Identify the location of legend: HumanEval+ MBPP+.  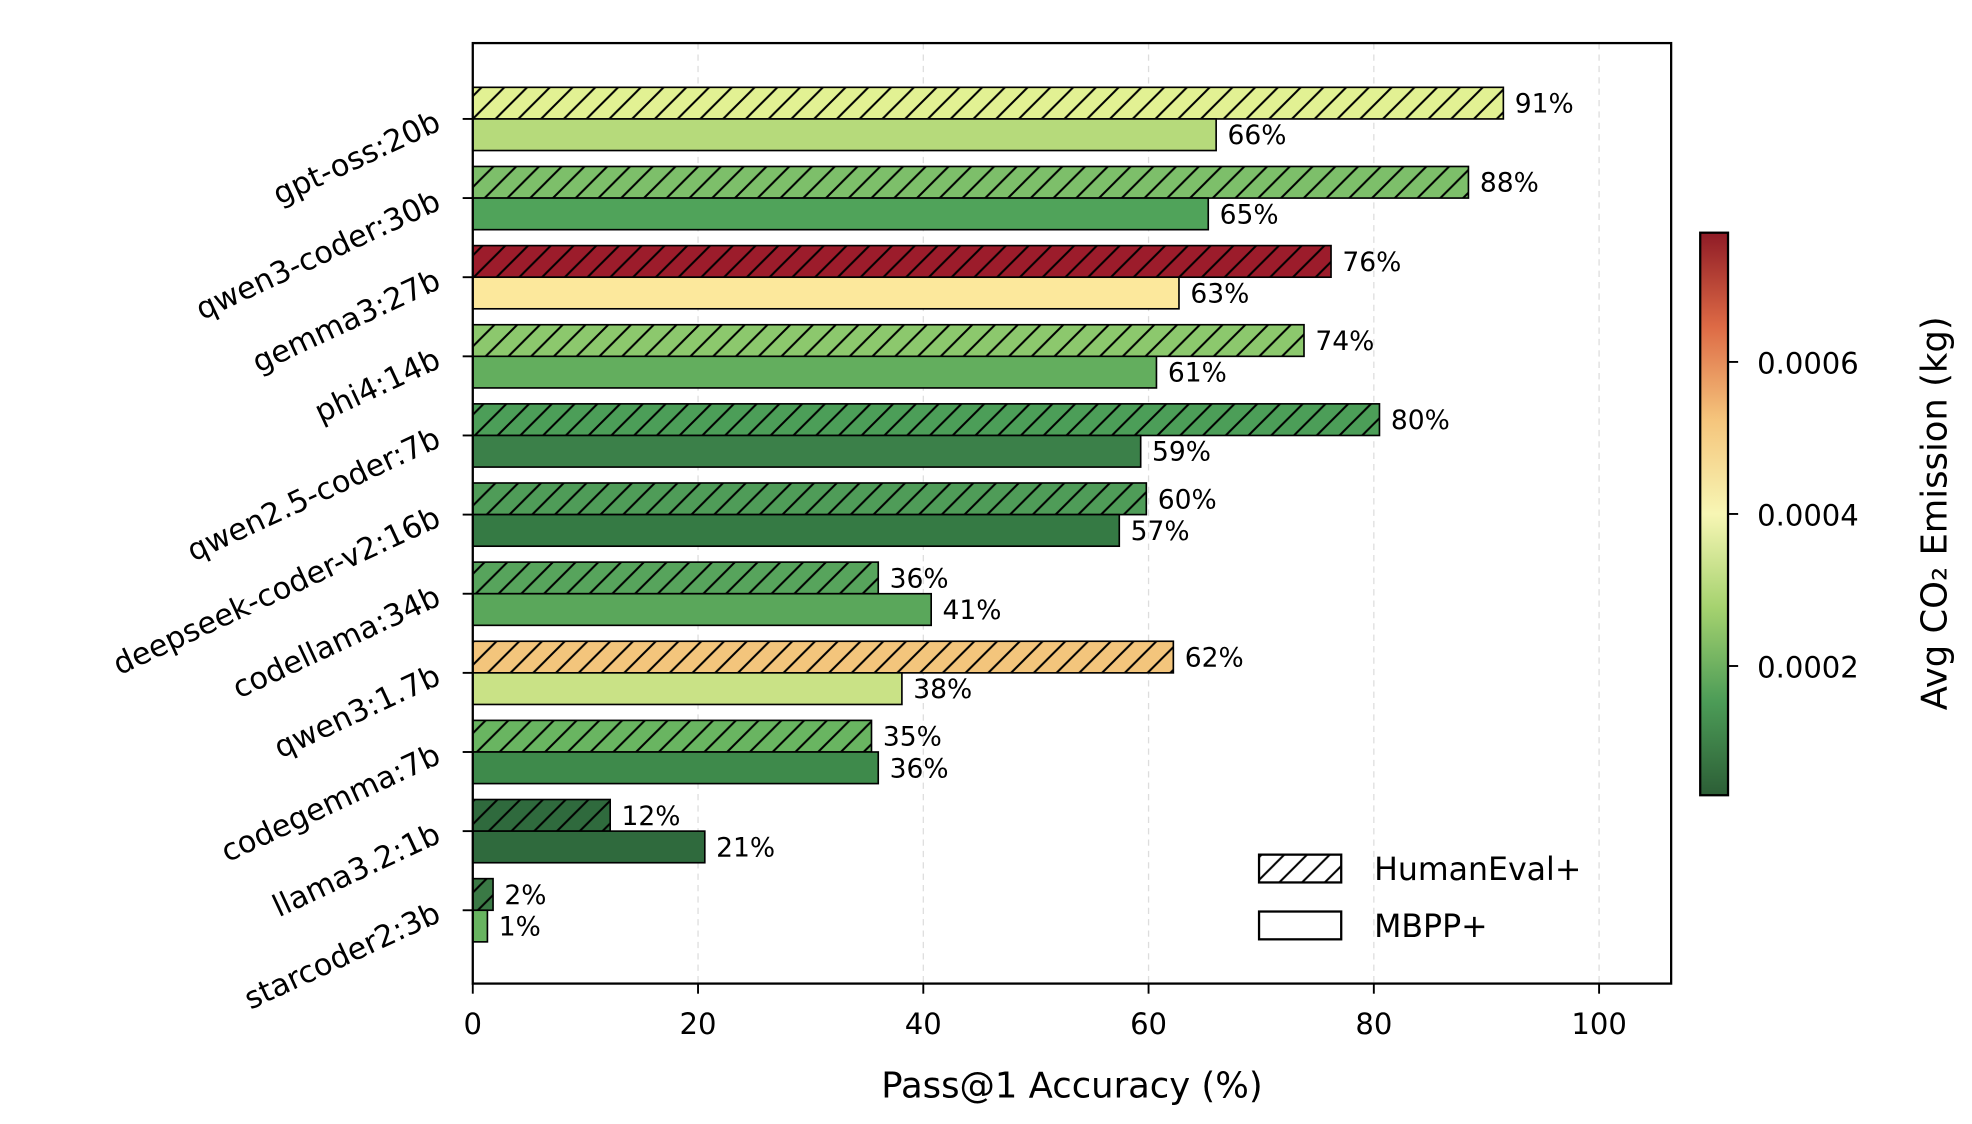
(1419, 898).